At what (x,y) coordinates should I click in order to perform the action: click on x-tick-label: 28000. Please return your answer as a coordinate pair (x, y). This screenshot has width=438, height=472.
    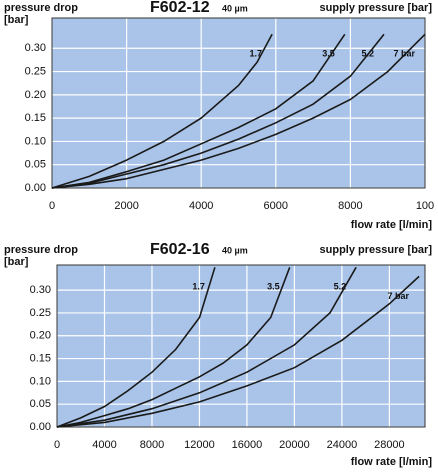
    Looking at the image, I should click on (389, 445).